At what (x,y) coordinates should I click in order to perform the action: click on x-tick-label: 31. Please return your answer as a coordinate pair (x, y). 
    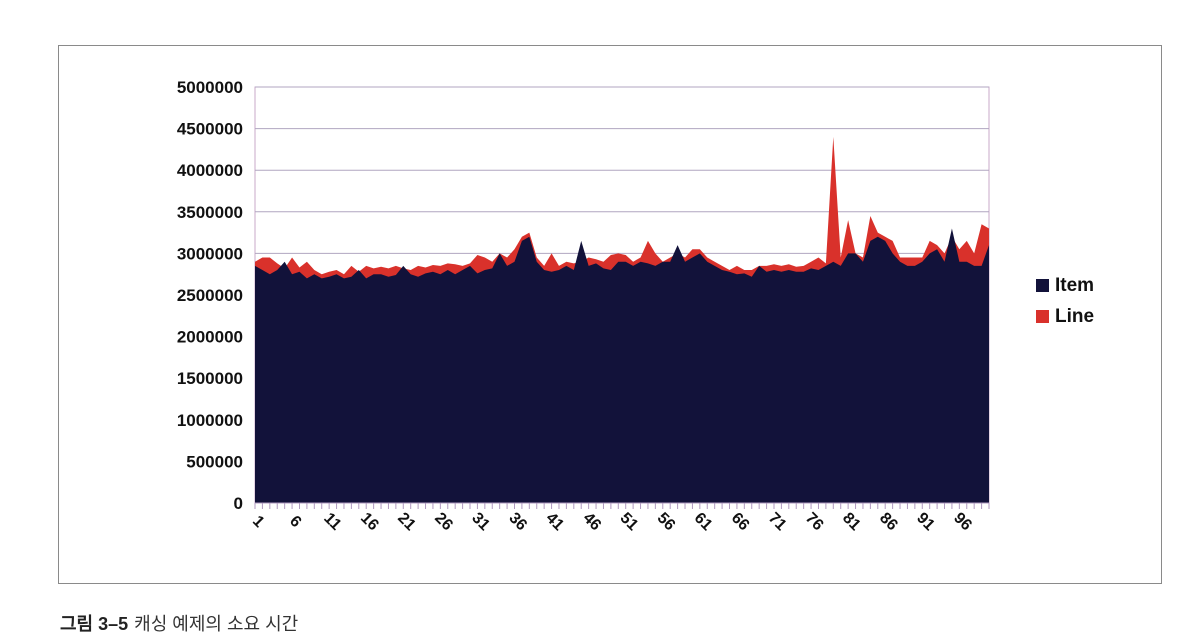
    Looking at the image, I should click on (480, 522).